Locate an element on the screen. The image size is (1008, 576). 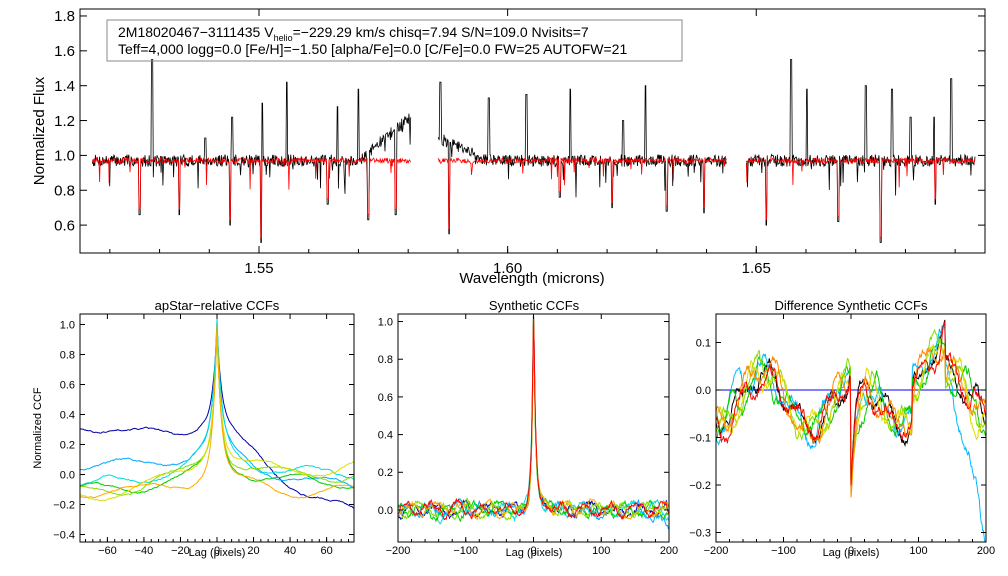
synthetic-ccf-x-tick-label: 200 is located at coordinates (669, 551).